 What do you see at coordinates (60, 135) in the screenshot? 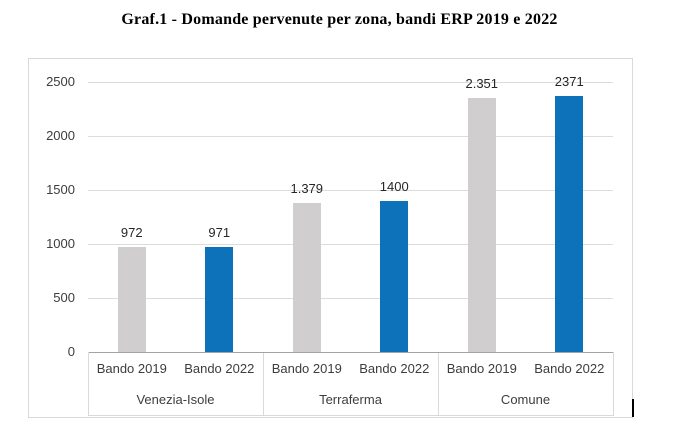
I see `y-tick-label: 2000` at bounding box center [60, 135].